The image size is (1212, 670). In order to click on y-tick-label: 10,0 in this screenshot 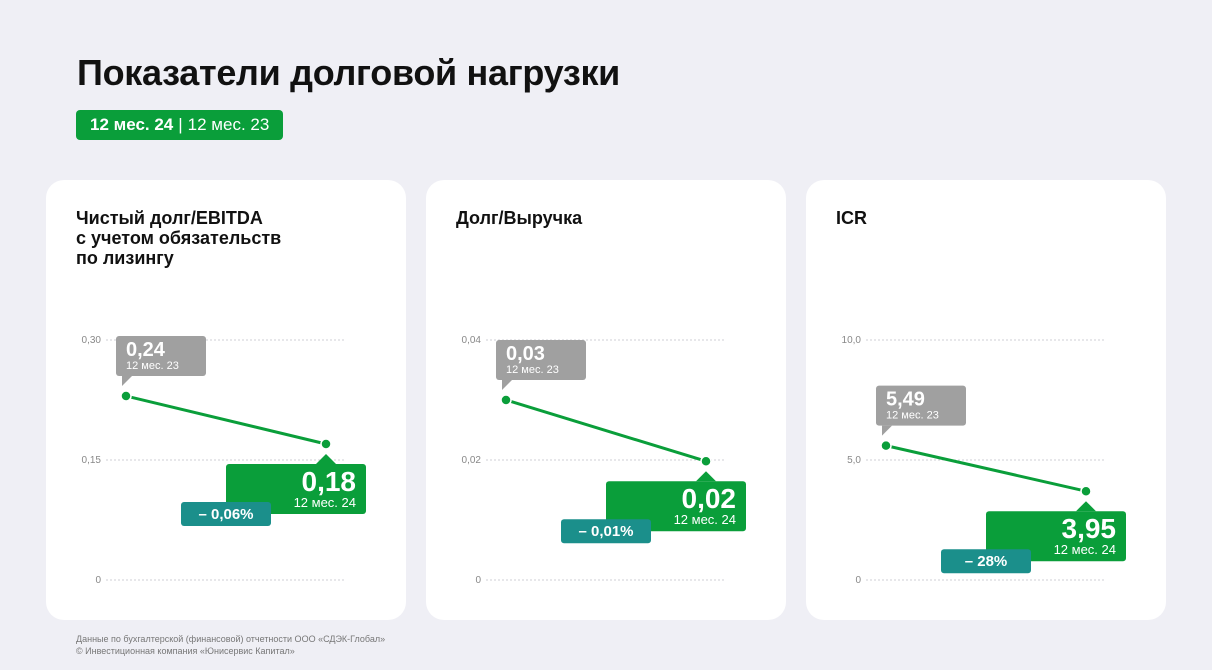, I will do `click(852, 340)`.